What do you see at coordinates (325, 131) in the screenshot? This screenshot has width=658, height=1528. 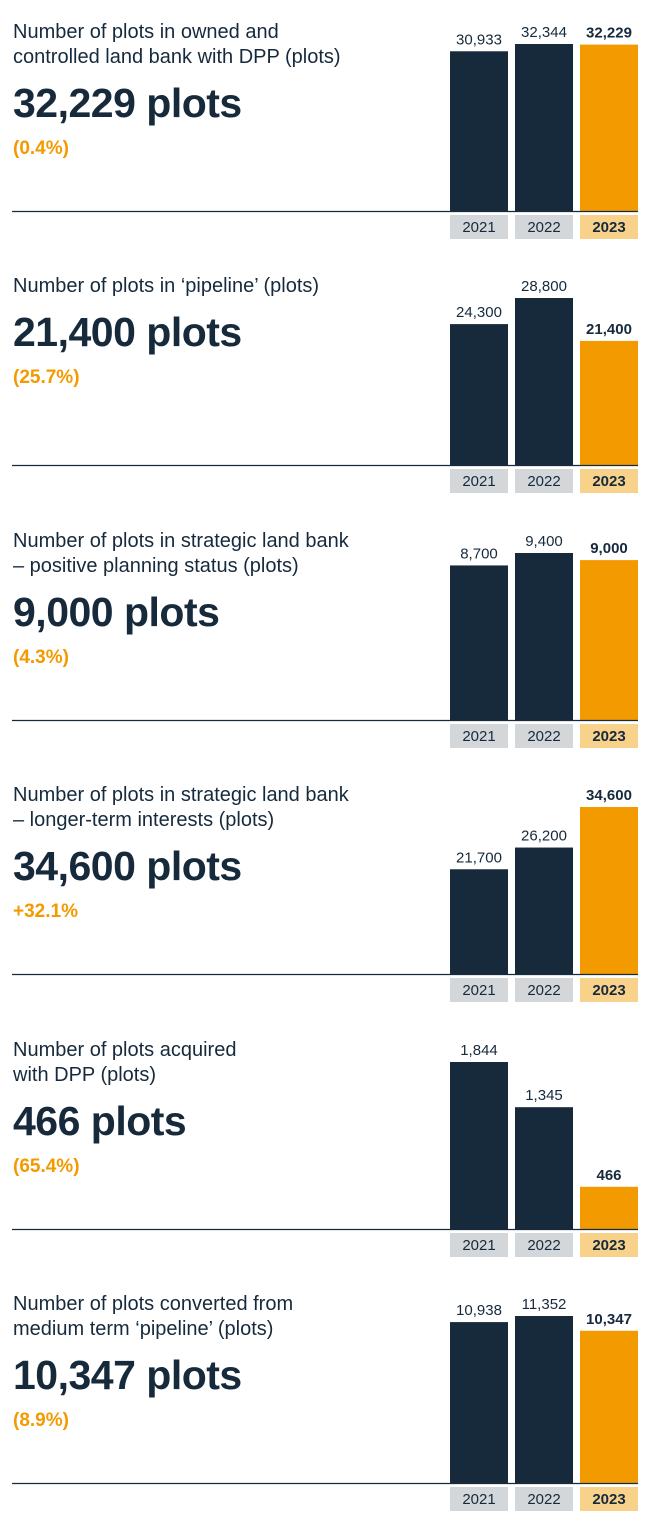 I see `bar-chart: 30,933 2021 32,344 2022 32,229 2023` at bounding box center [325, 131].